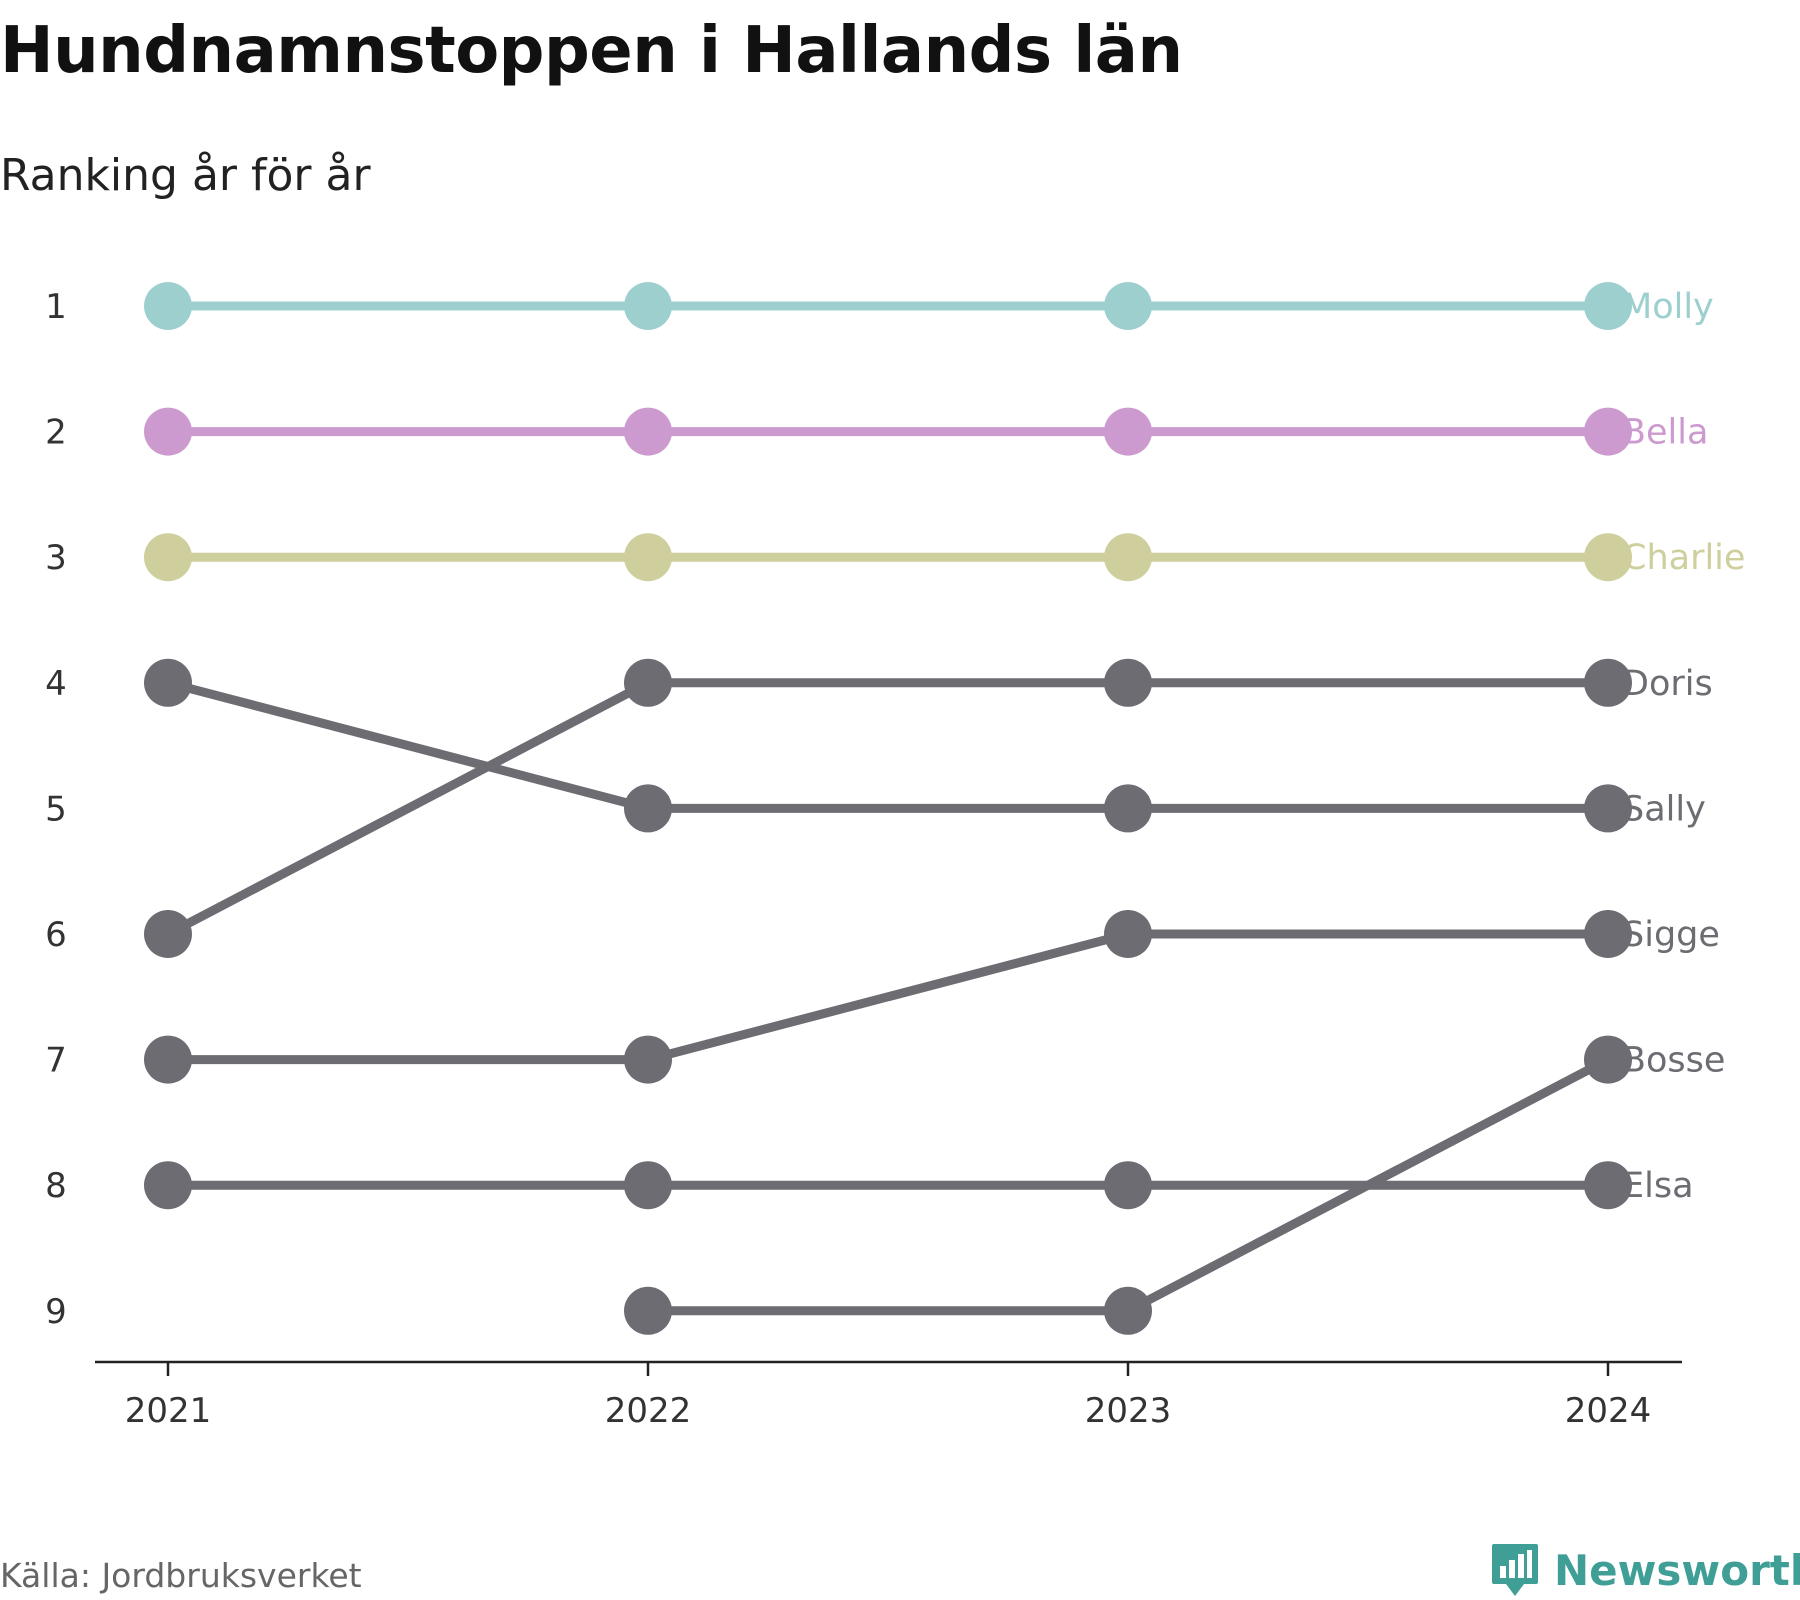  Describe the element at coordinates (56, 684) in the screenshot. I see `y-tick-label: 4` at that location.